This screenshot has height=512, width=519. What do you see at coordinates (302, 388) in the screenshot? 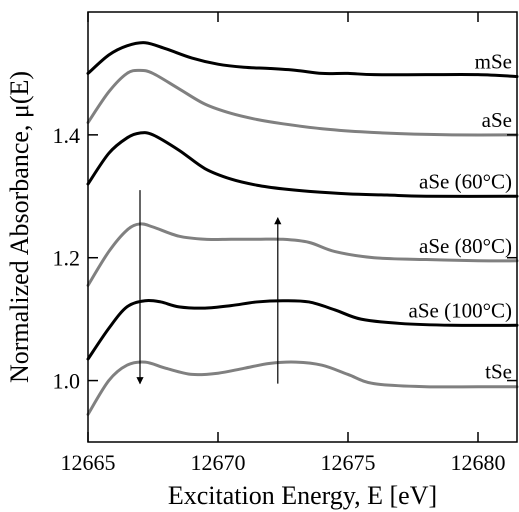
I see `series-line-tse` at bounding box center [302, 388].